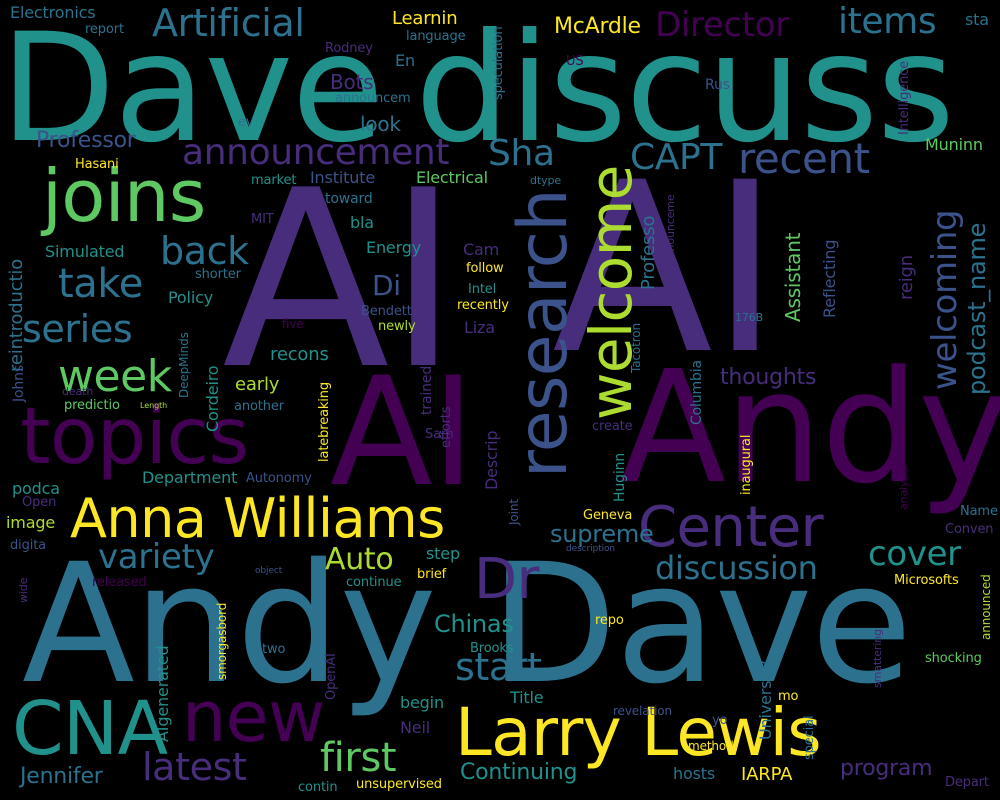  I want to click on word: latebreaking, so click(324, 421).